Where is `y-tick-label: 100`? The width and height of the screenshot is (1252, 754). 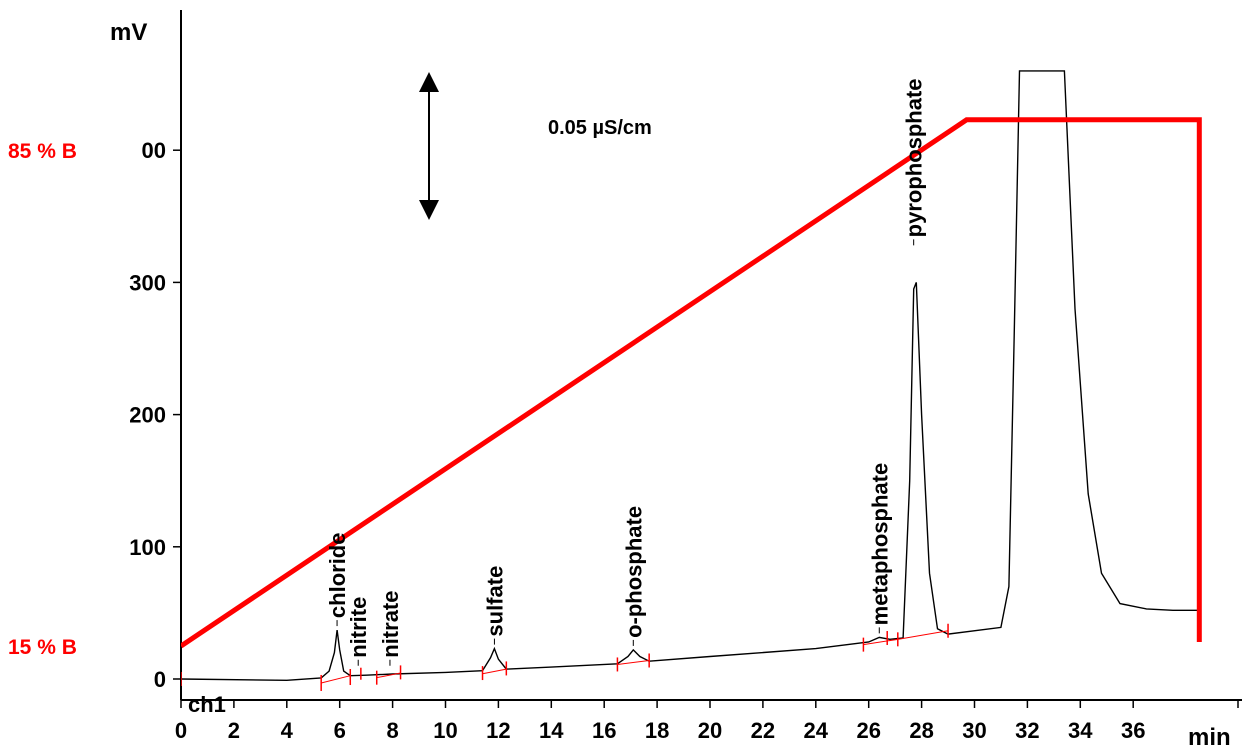 y-tick-label: 100 is located at coordinates (147, 547).